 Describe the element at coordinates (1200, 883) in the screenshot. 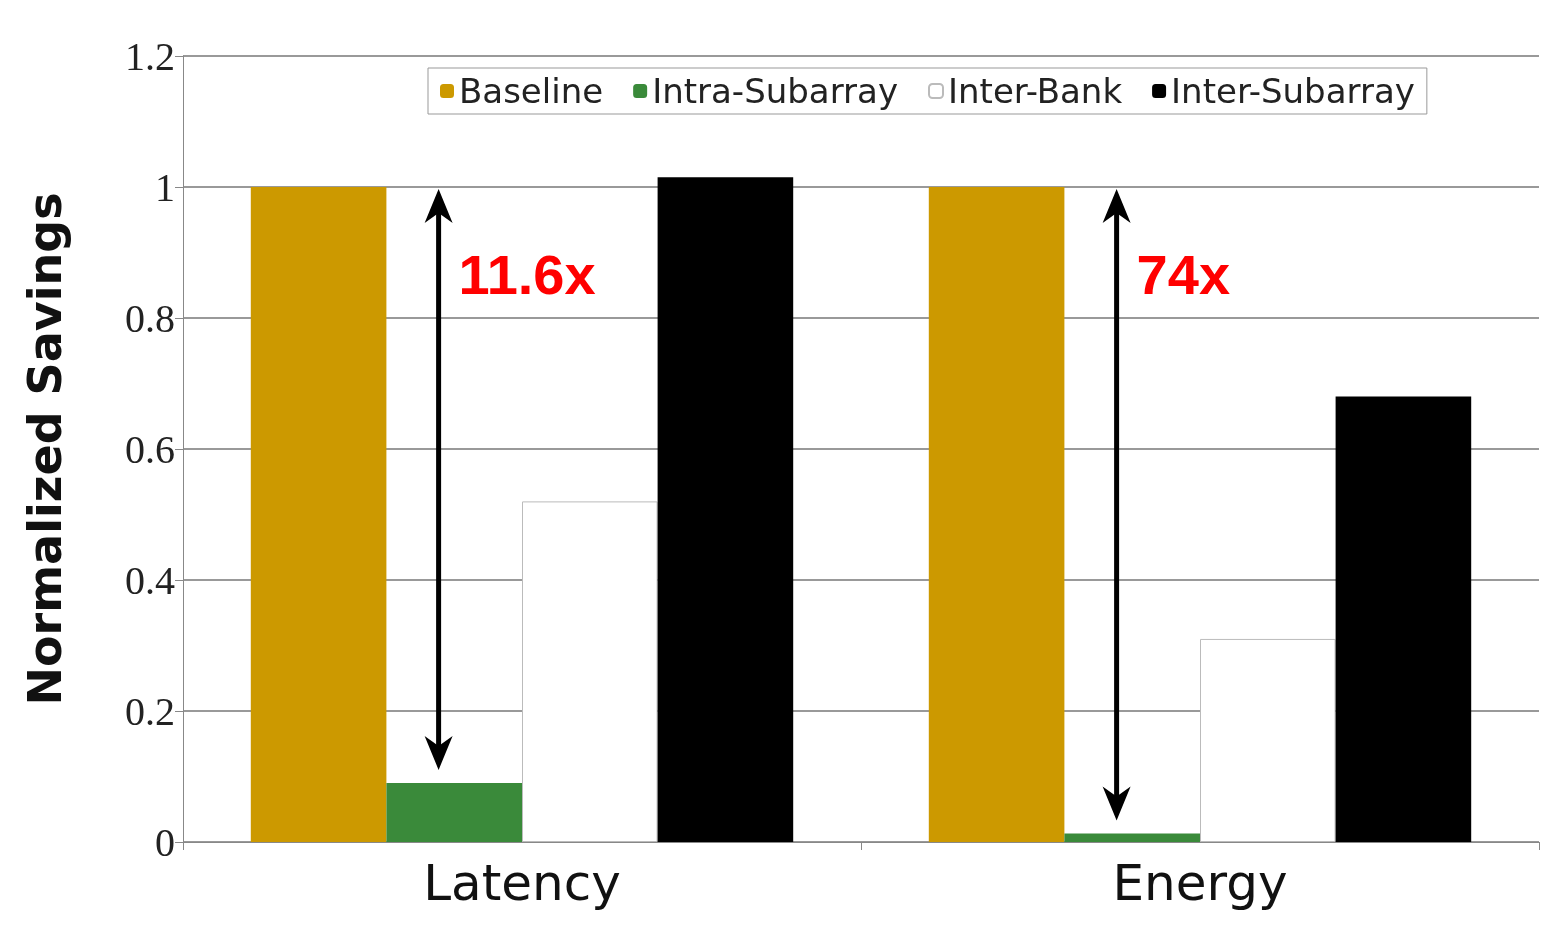

I see `x-tick-label: Energy` at that location.